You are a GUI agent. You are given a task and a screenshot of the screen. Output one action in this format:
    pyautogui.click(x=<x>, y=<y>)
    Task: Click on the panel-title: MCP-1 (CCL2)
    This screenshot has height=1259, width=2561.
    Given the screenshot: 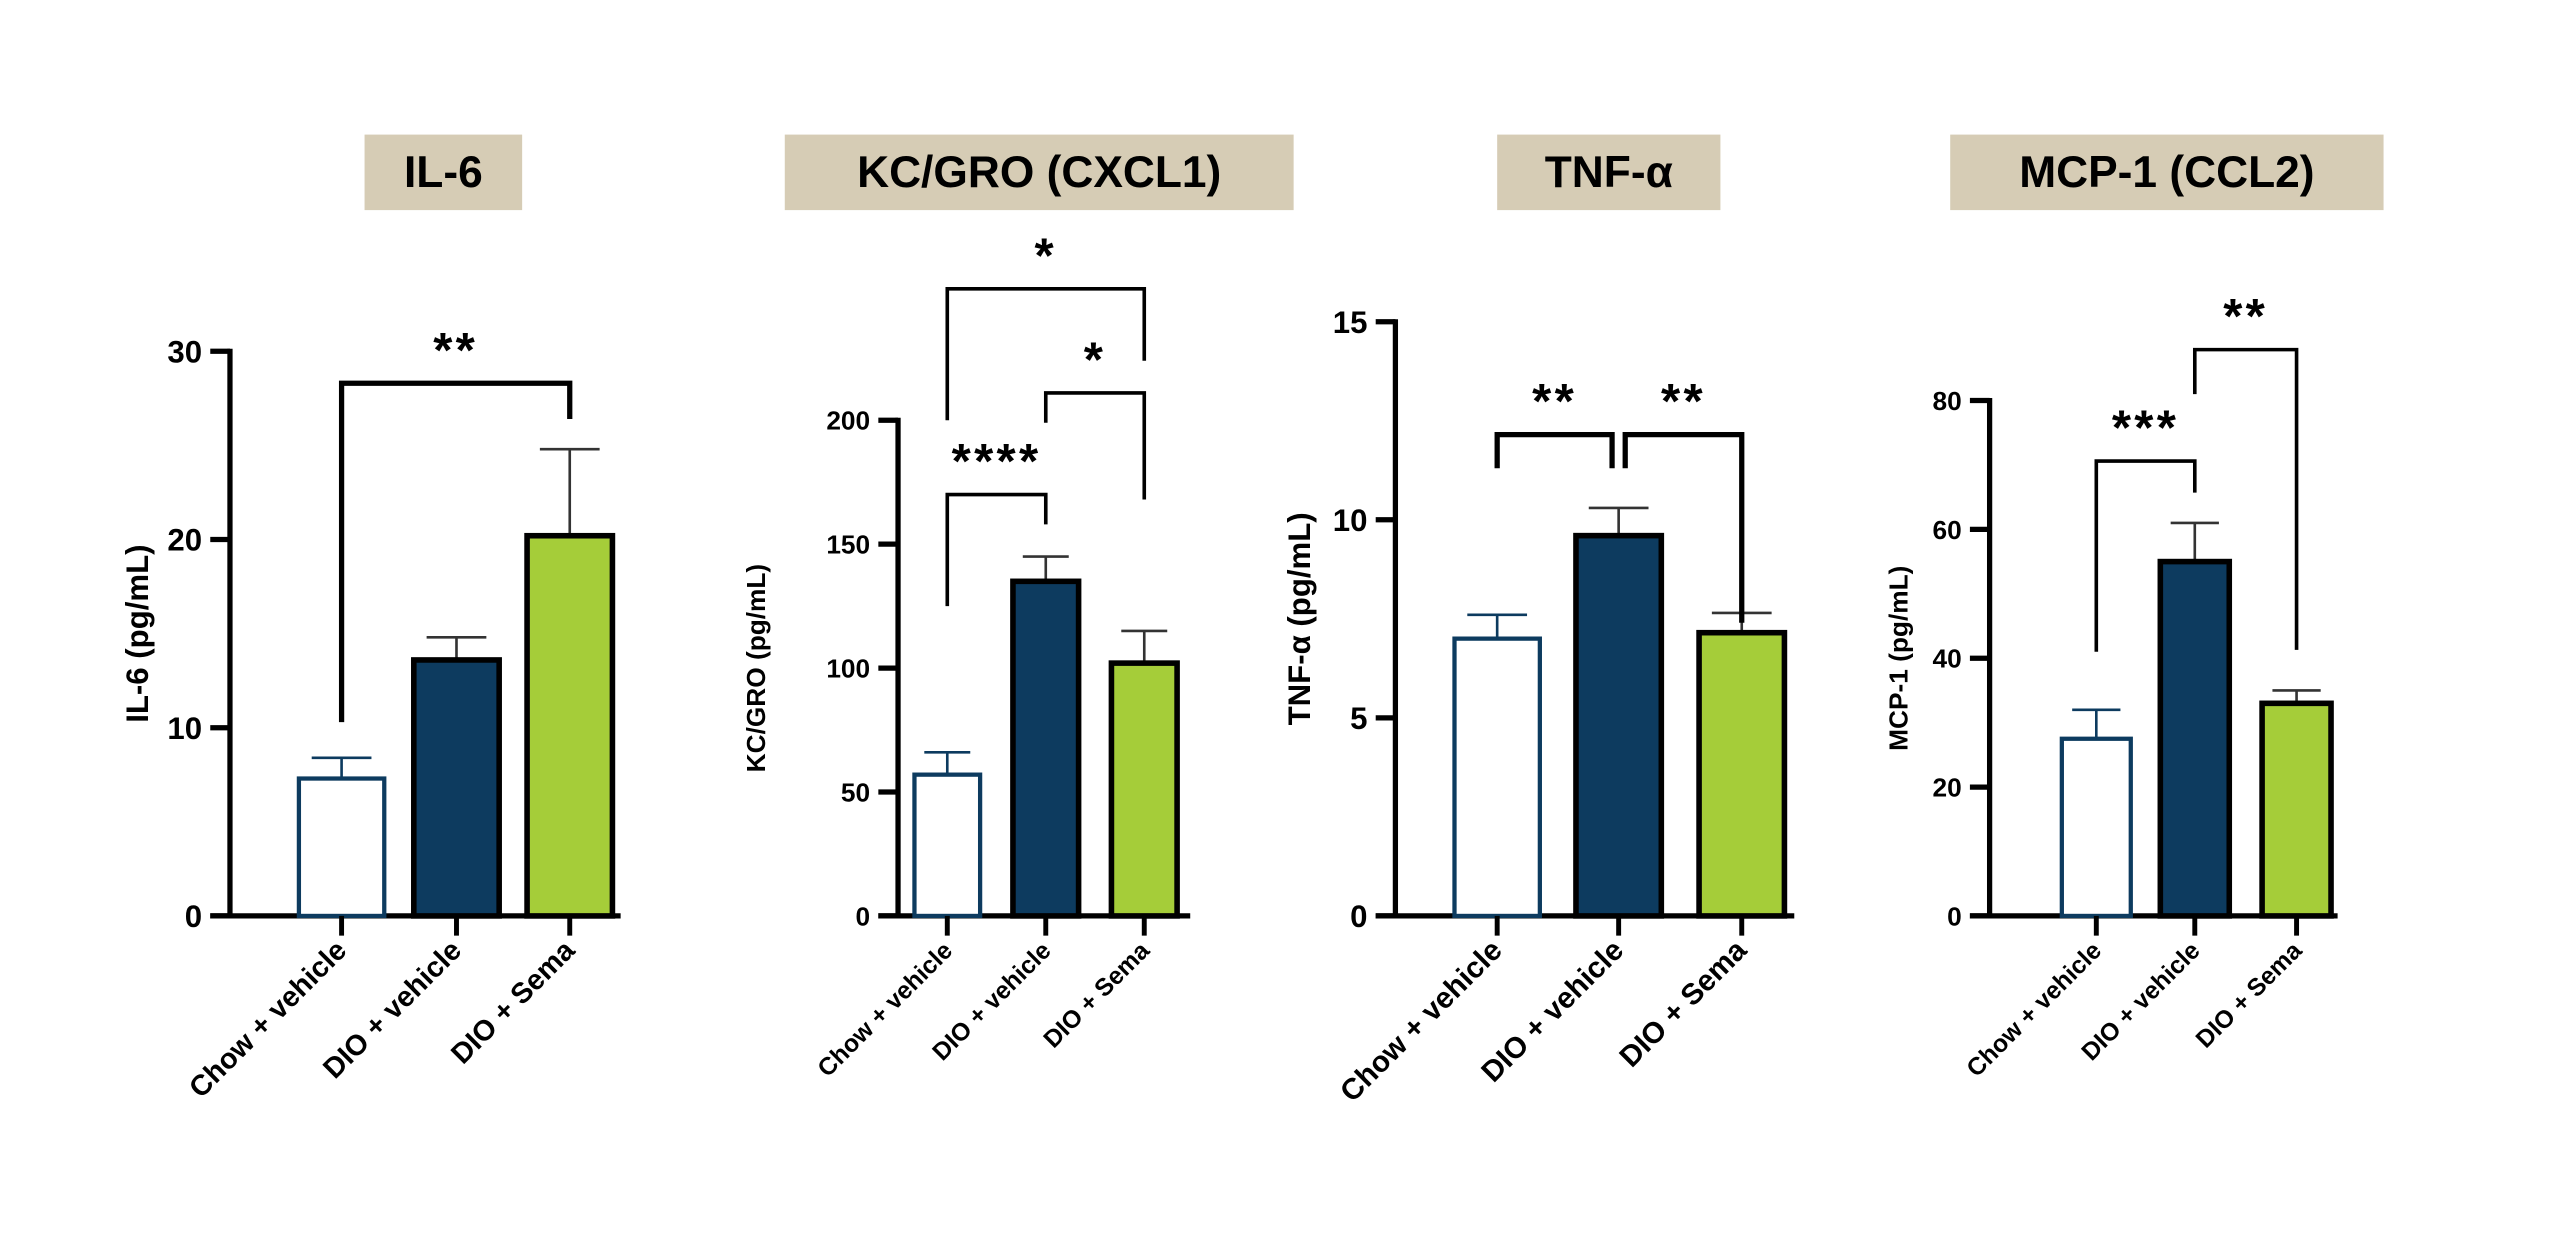 What is the action you would take?
    pyautogui.click(x=2166, y=172)
    